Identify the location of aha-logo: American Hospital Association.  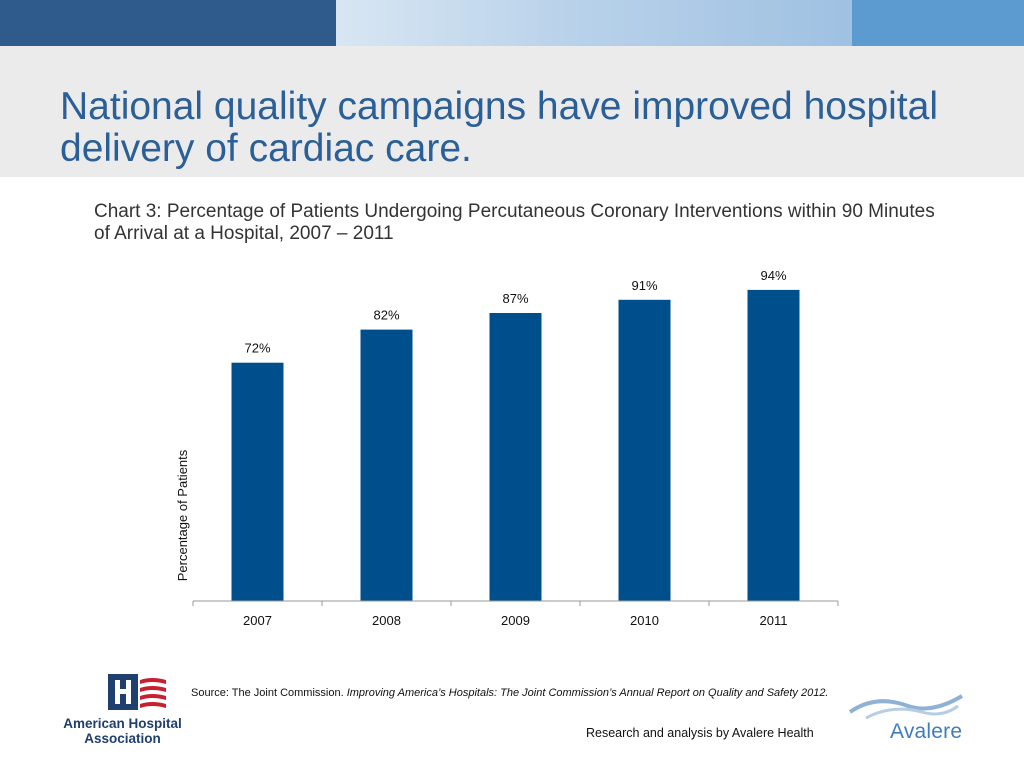
(122, 710).